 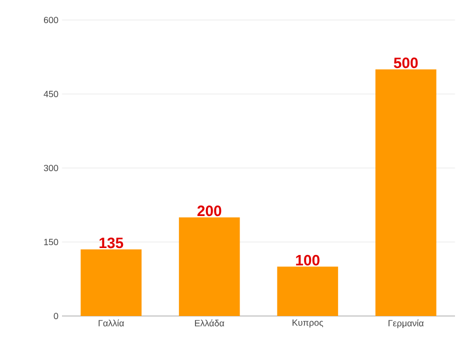 What do you see at coordinates (56, 316) in the screenshot?
I see `y-tick-label: 0` at bounding box center [56, 316].